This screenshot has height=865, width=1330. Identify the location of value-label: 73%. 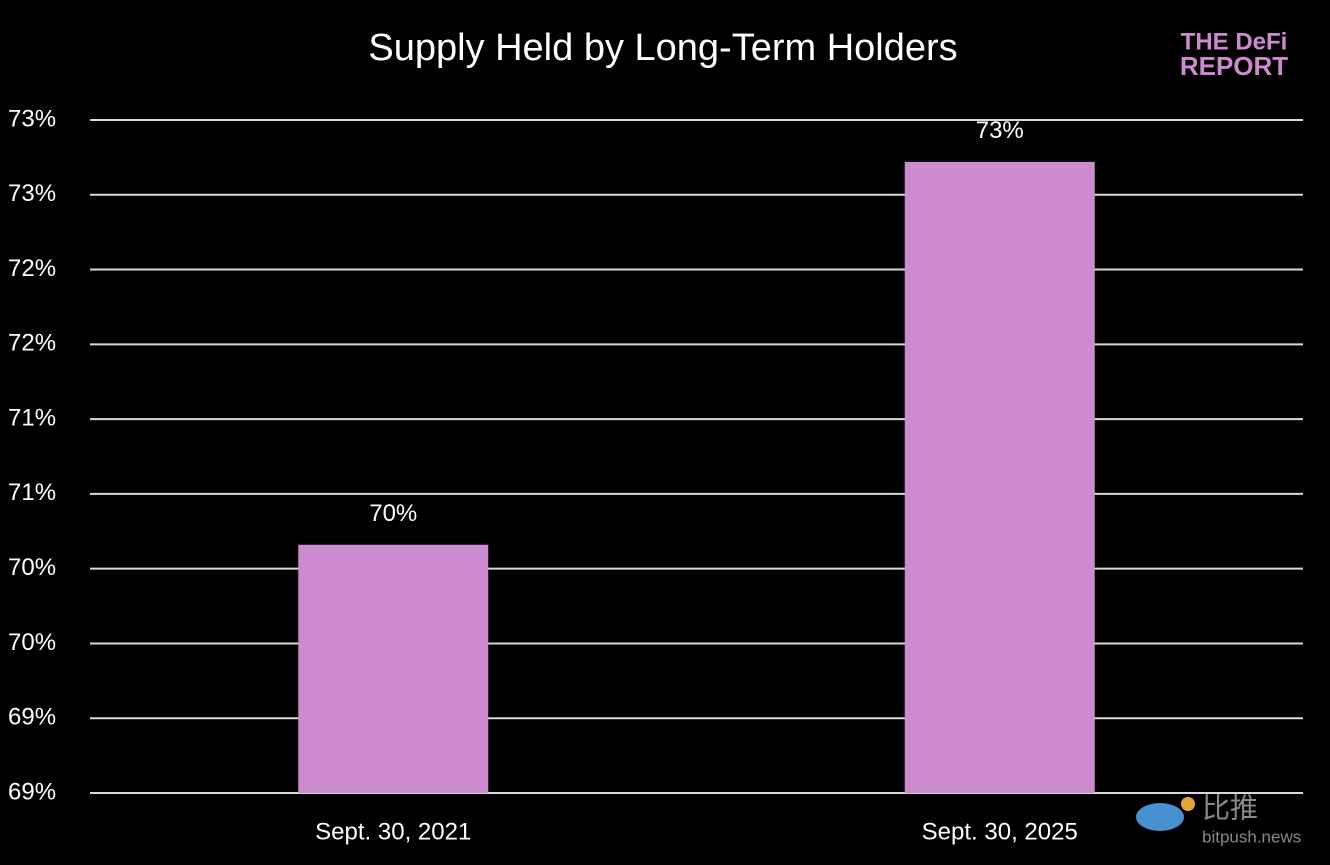
(1000, 130).